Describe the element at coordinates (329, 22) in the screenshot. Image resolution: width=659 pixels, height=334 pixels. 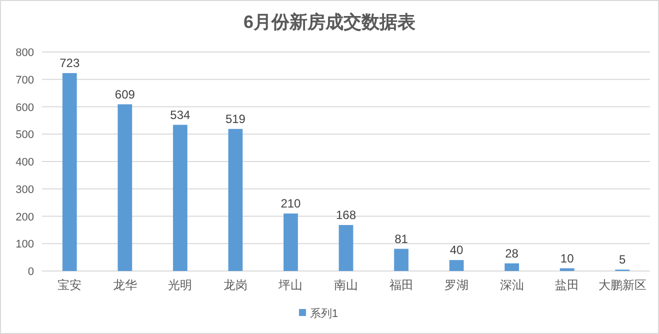
I see `chart-title: 6月份新房成交数据表` at that location.